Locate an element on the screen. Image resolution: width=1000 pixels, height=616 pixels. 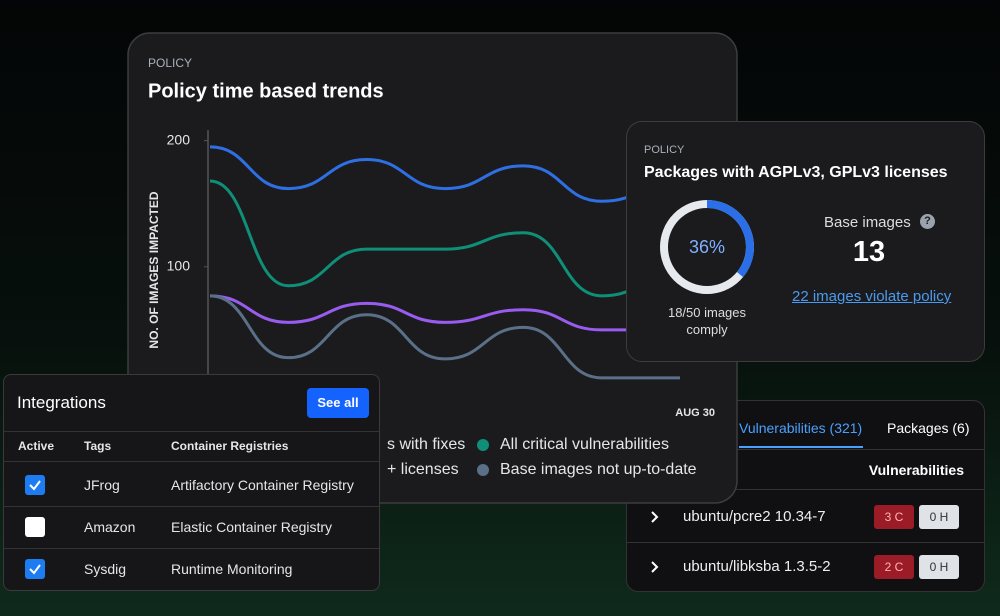
y-tick-label: 100 is located at coordinates (179, 266).